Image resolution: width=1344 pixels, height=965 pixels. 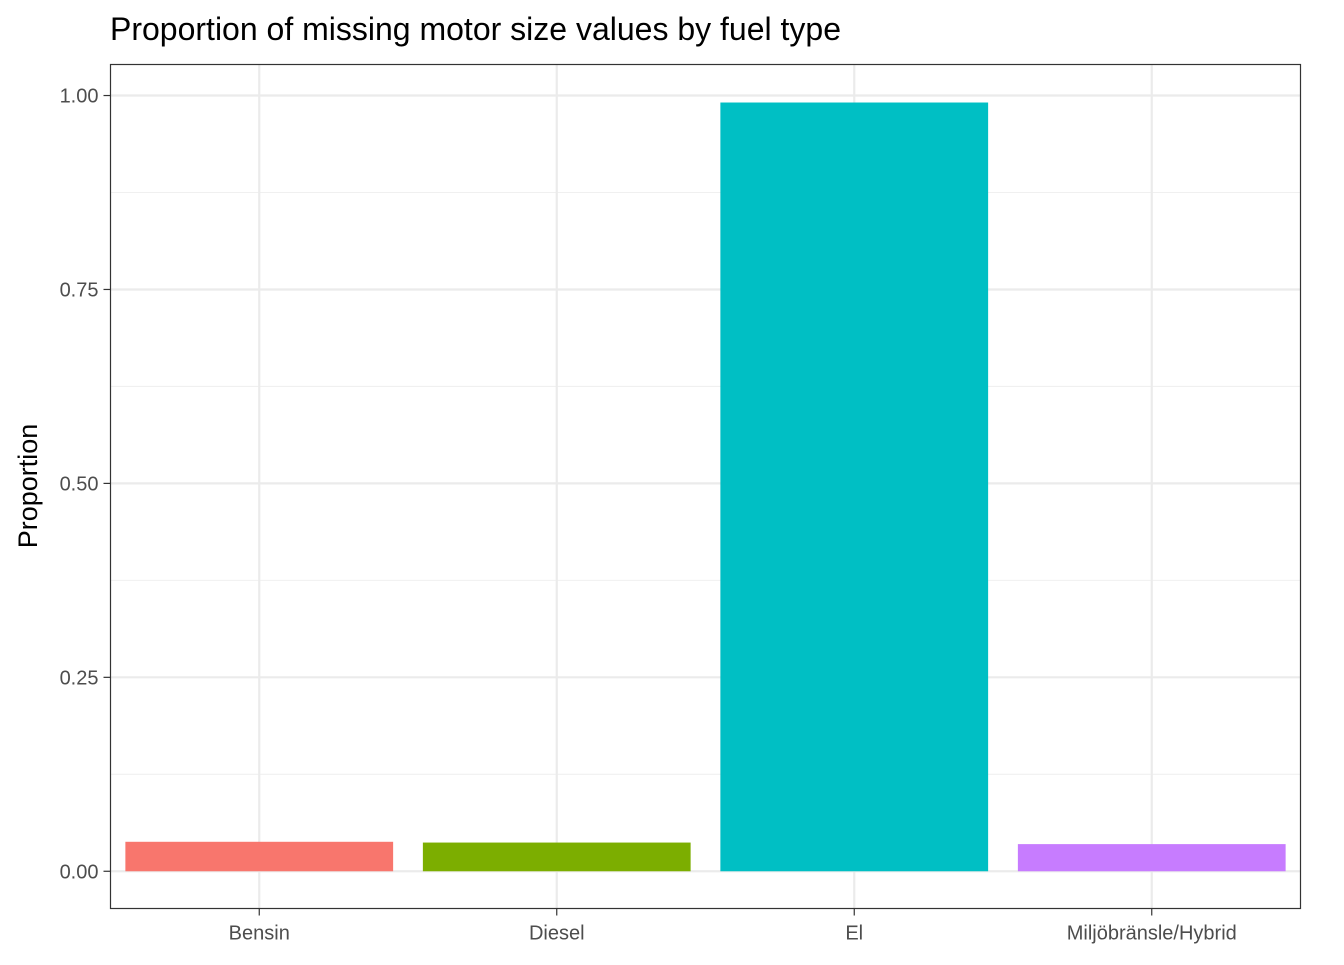 What do you see at coordinates (259, 856) in the screenshot?
I see `bar-bensin` at bounding box center [259, 856].